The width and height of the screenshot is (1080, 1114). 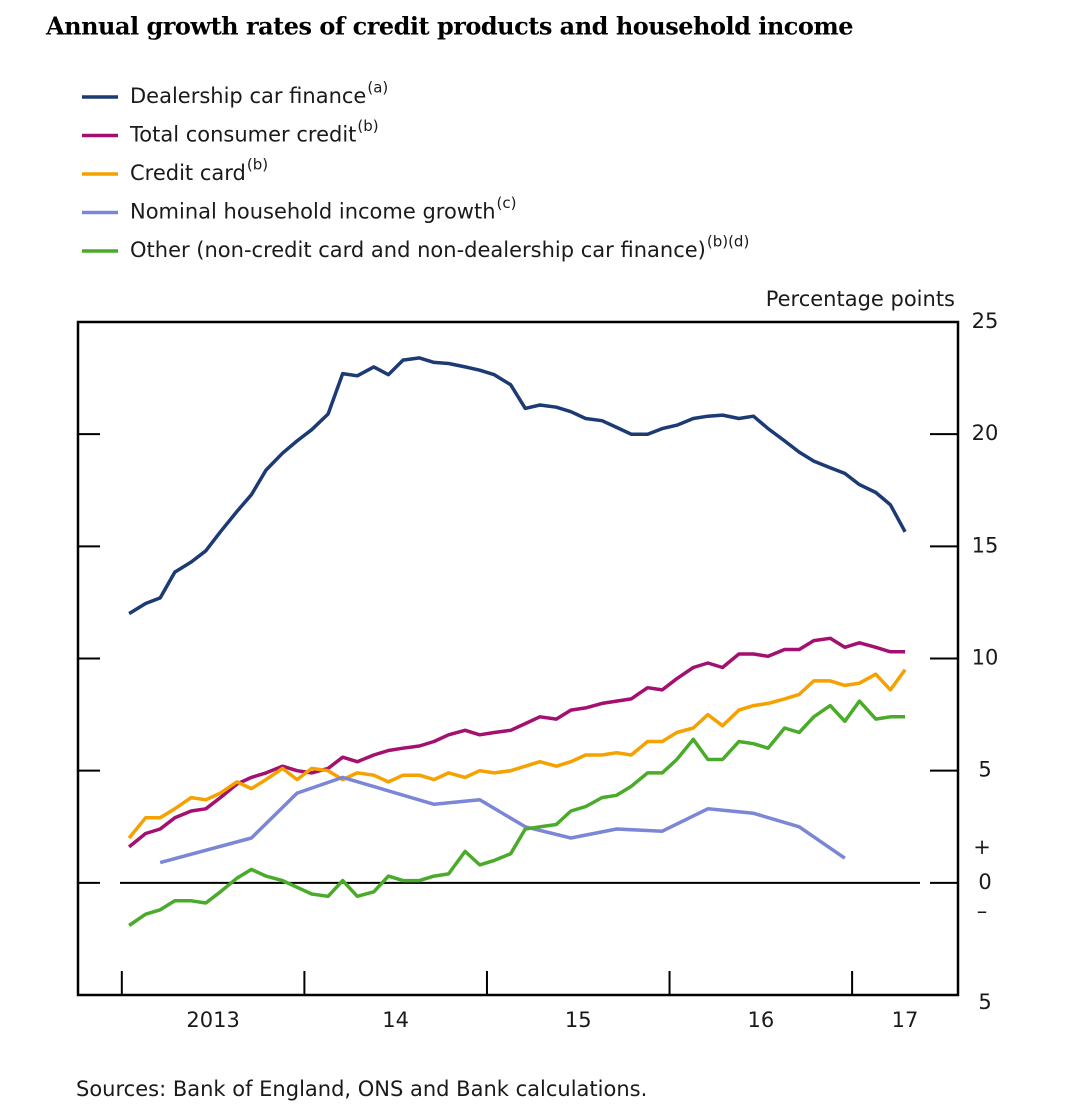 I want to click on legend-label: Credit card, so click(x=188, y=173).